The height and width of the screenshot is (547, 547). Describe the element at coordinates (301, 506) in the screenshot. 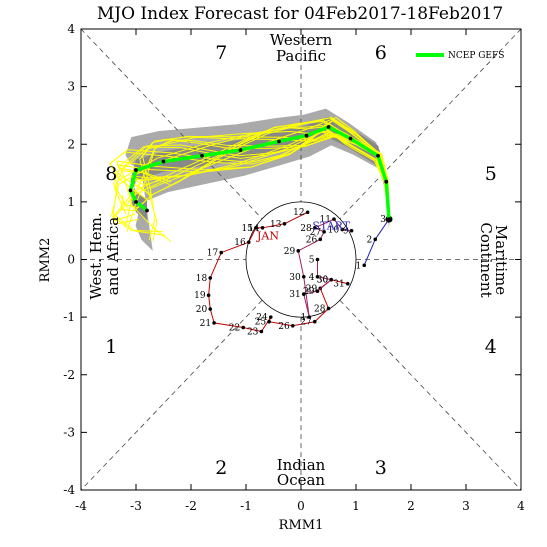

I see `x-tick-label: 0` at that location.